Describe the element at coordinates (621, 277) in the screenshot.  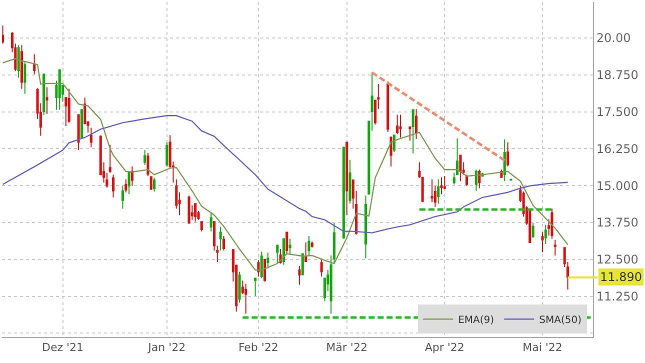
I see `annotation: 11.890` at that location.